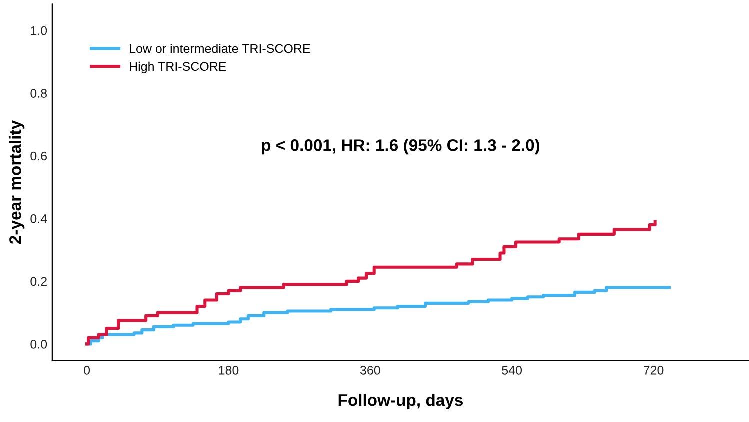 The height and width of the screenshot is (422, 749). I want to click on y-tick-label: 1.0, so click(39, 31).